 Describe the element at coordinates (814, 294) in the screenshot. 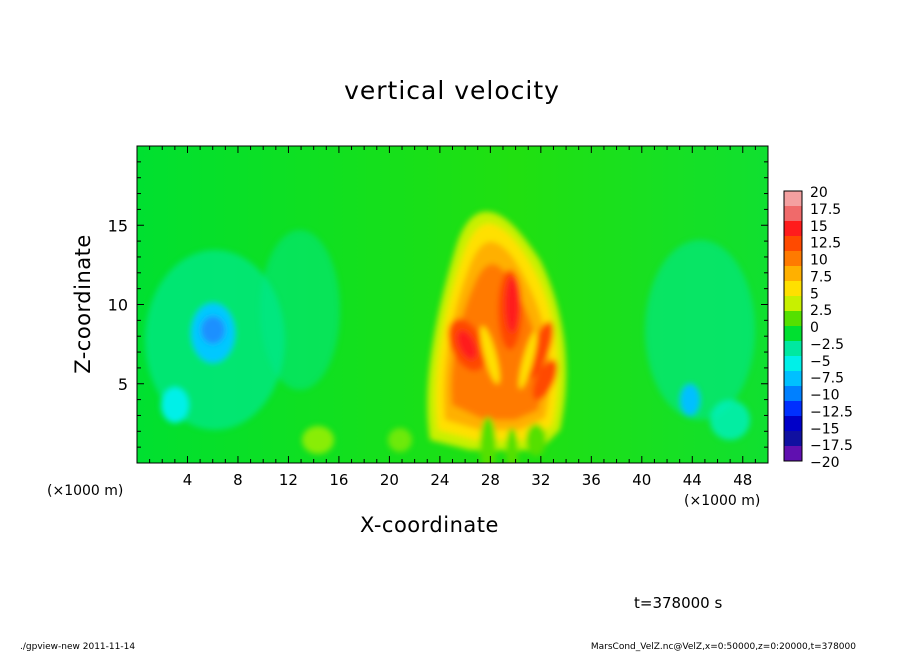

I see `colorbar-label: 5` at that location.